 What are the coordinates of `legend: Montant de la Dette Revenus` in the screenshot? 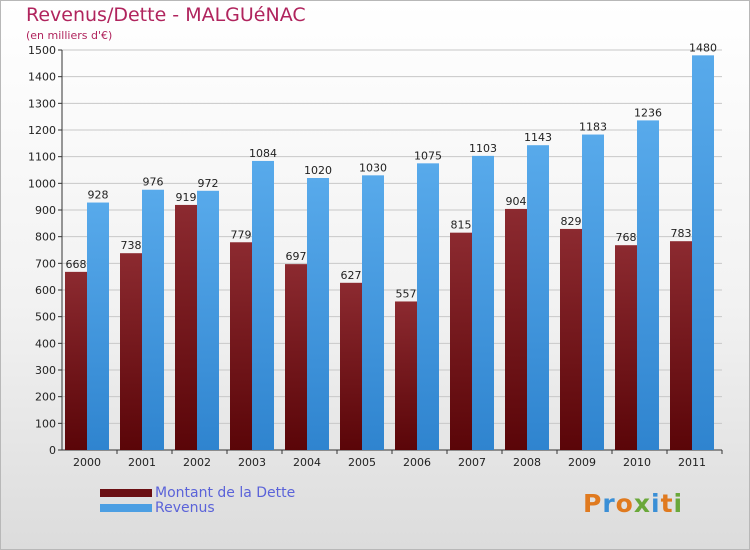 It's located at (197, 501).